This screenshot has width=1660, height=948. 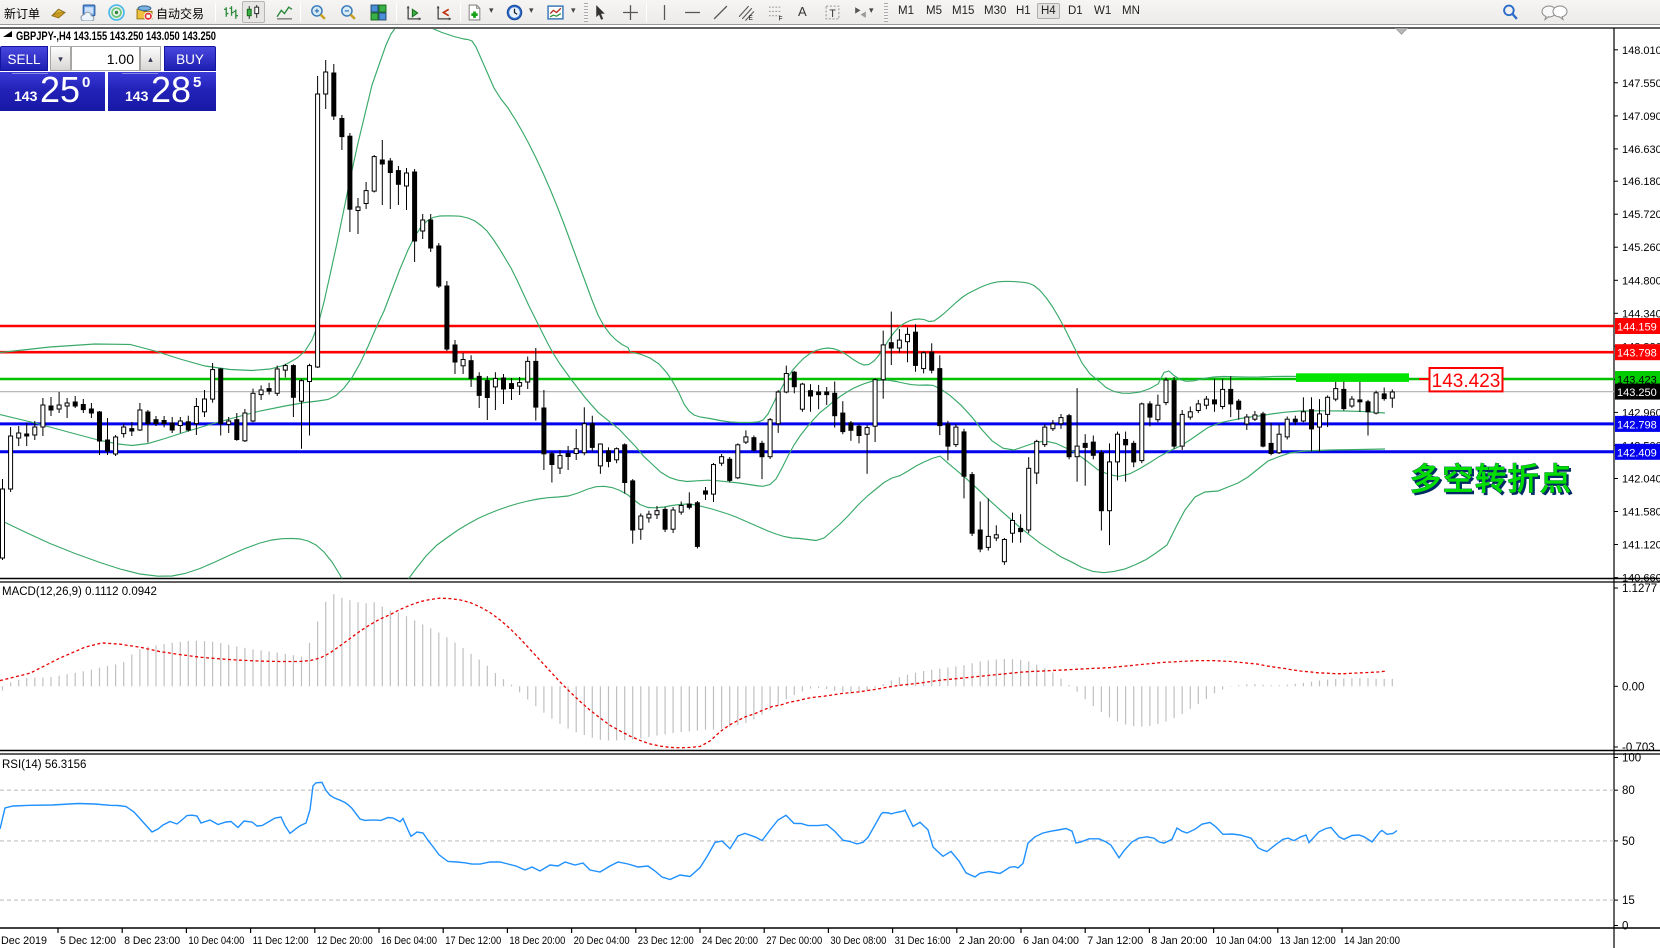 What do you see at coordinates (1641, 150) in the screenshot?
I see `svg-text: 146.630` at bounding box center [1641, 150].